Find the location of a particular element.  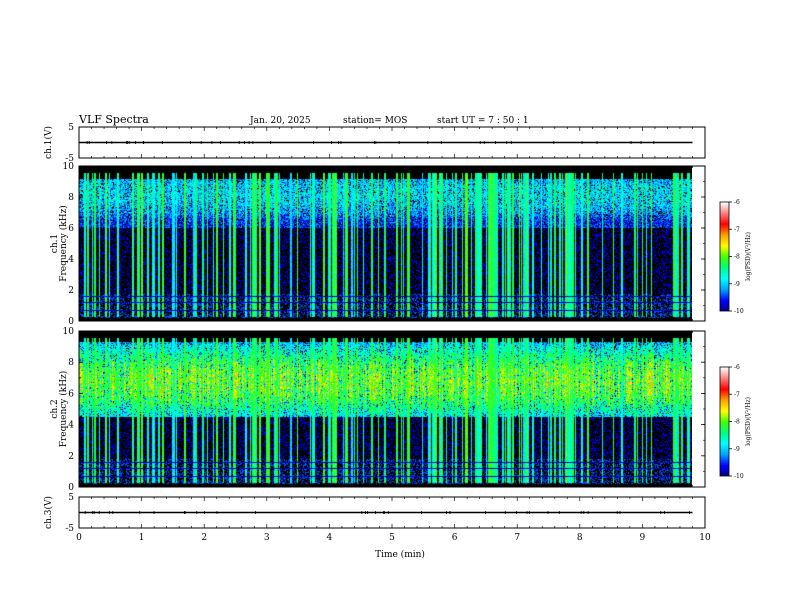

station-label: station= MOS is located at coordinates (375, 121).